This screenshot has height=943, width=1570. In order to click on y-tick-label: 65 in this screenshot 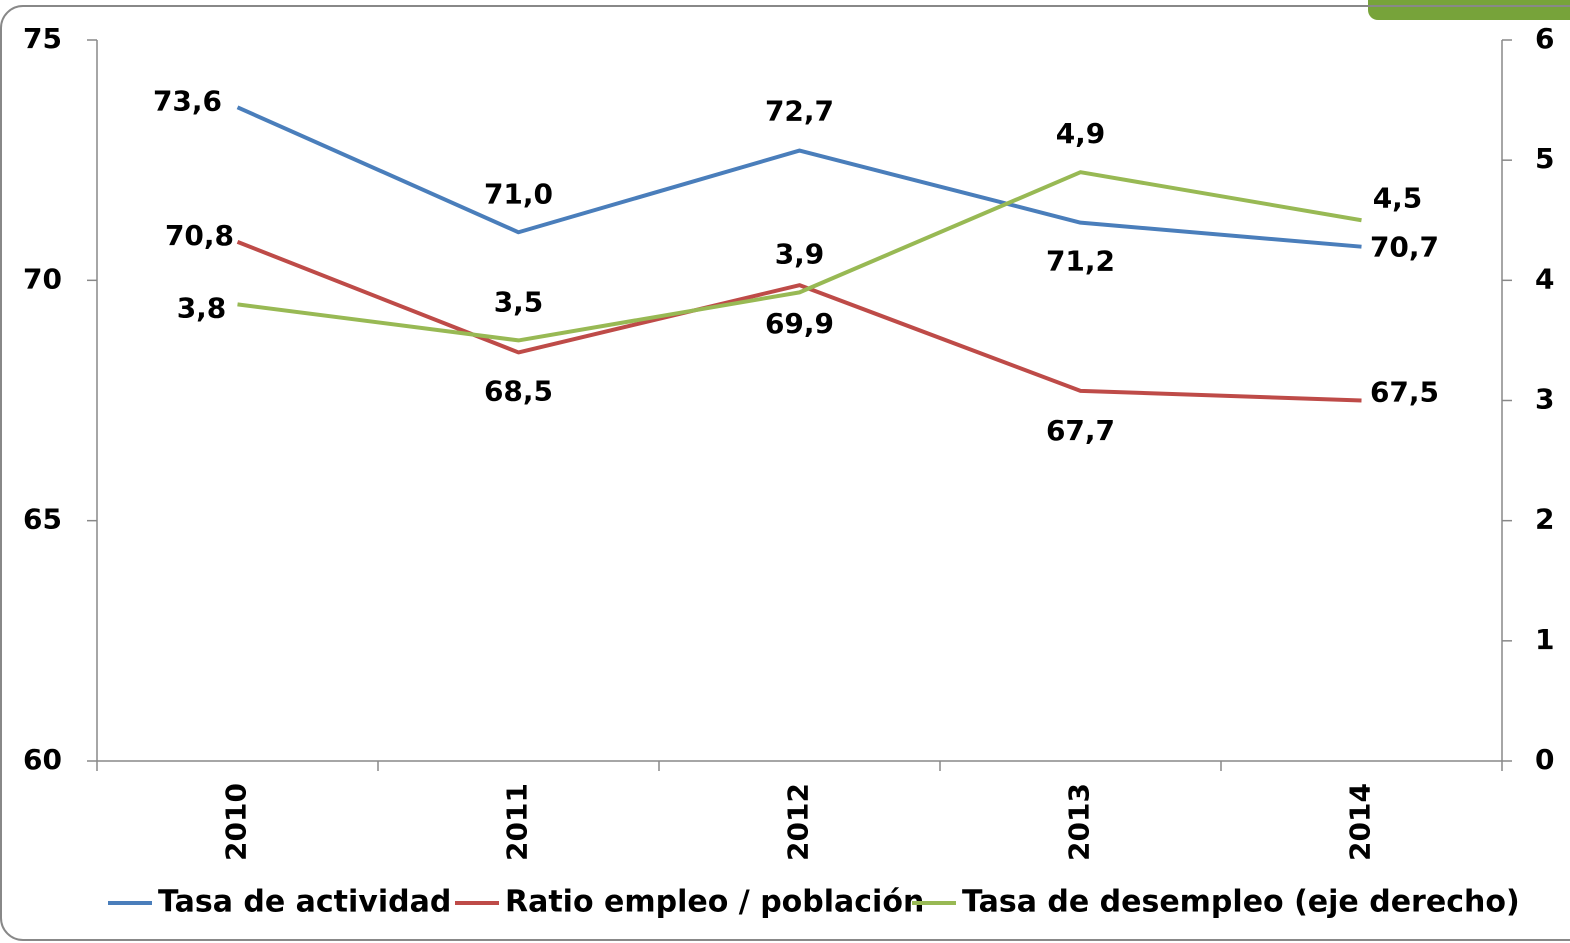, I will do `click(42, 519)`.